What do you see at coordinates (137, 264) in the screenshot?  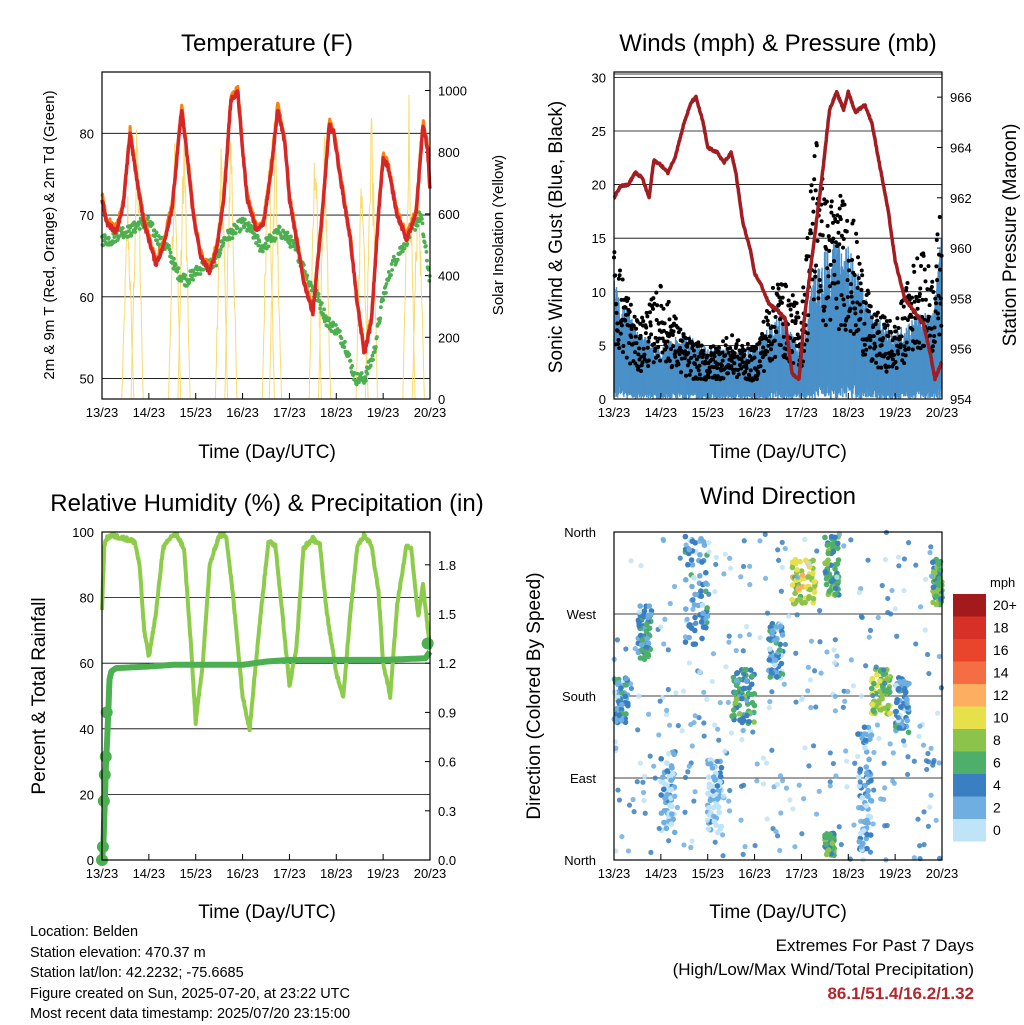 I see `solar-spike` at bounding box center [137, 264].